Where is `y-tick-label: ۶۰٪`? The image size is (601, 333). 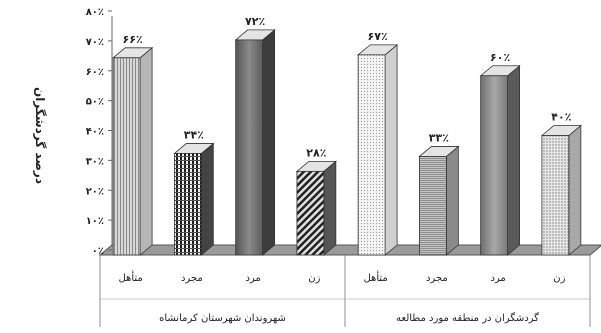
y-tick-label: ۶۰٪ is located at coordinates (95, 72).